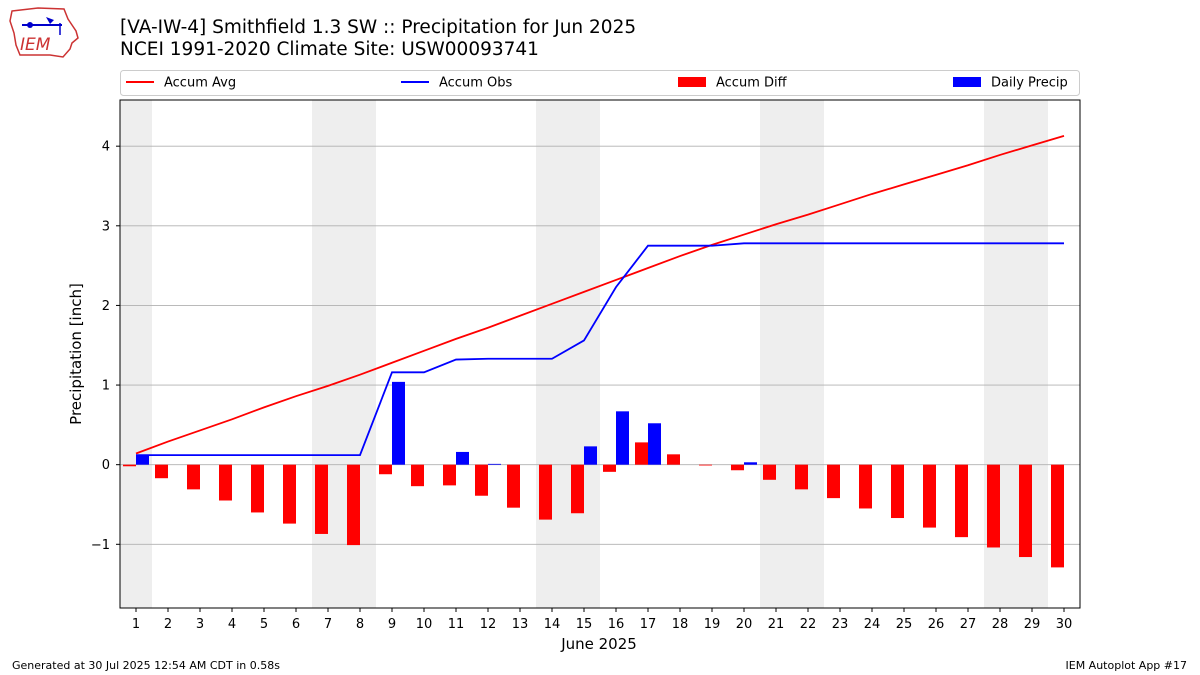  I want to click on x-tick-label: 12, so click(488, 624).